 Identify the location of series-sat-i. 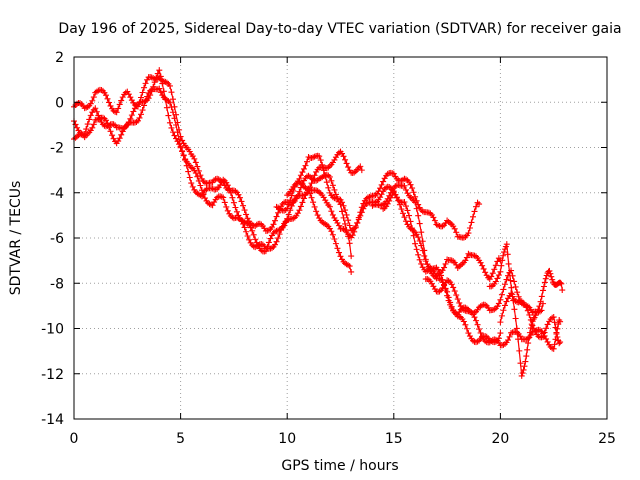
(526, 310).